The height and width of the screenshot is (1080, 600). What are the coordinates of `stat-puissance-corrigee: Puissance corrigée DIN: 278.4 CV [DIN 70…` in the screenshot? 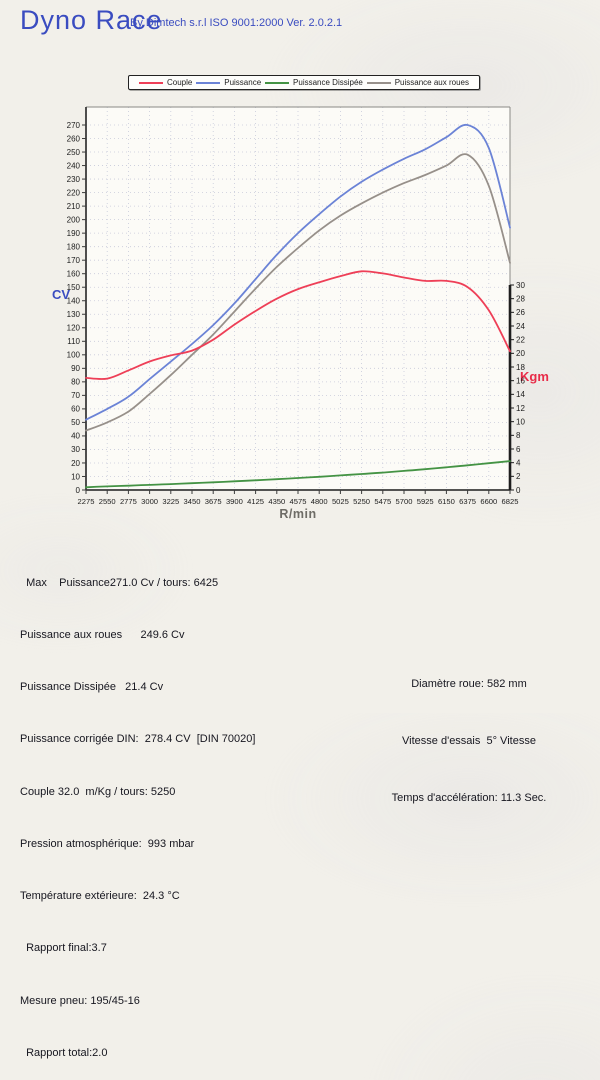 It's located at (138, 739).